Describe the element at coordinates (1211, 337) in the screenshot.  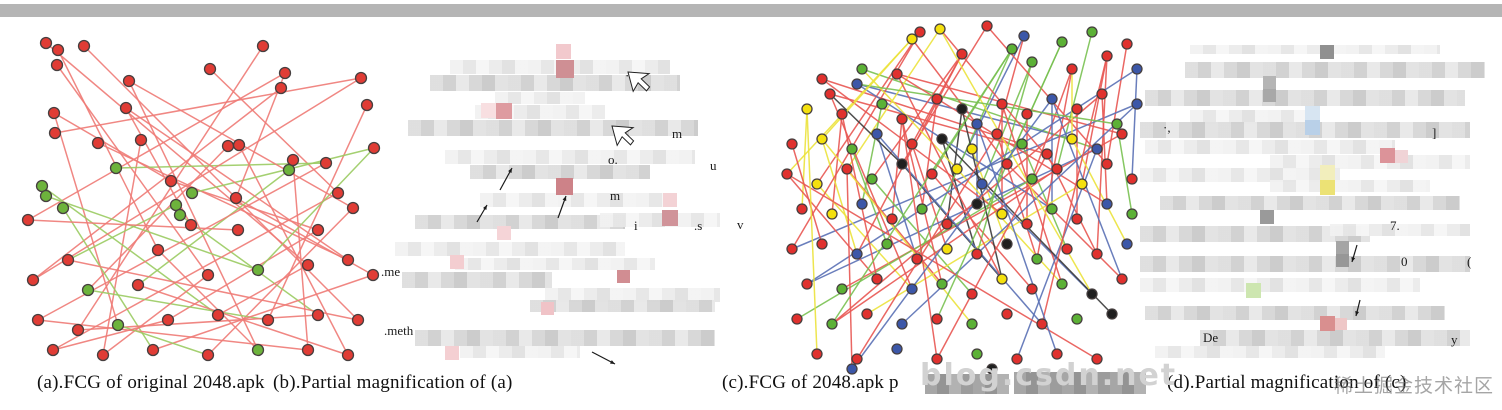
I see `visible-text-fragment: De` at that location.